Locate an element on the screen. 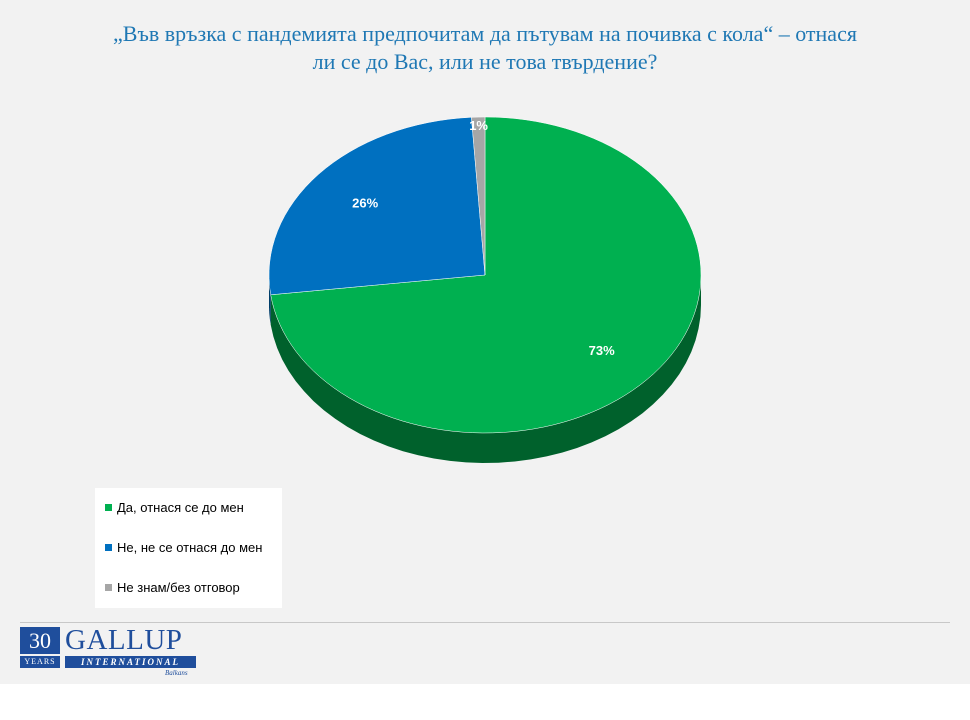  logo-brand: GALLUP is located at coordinates (124, 640).